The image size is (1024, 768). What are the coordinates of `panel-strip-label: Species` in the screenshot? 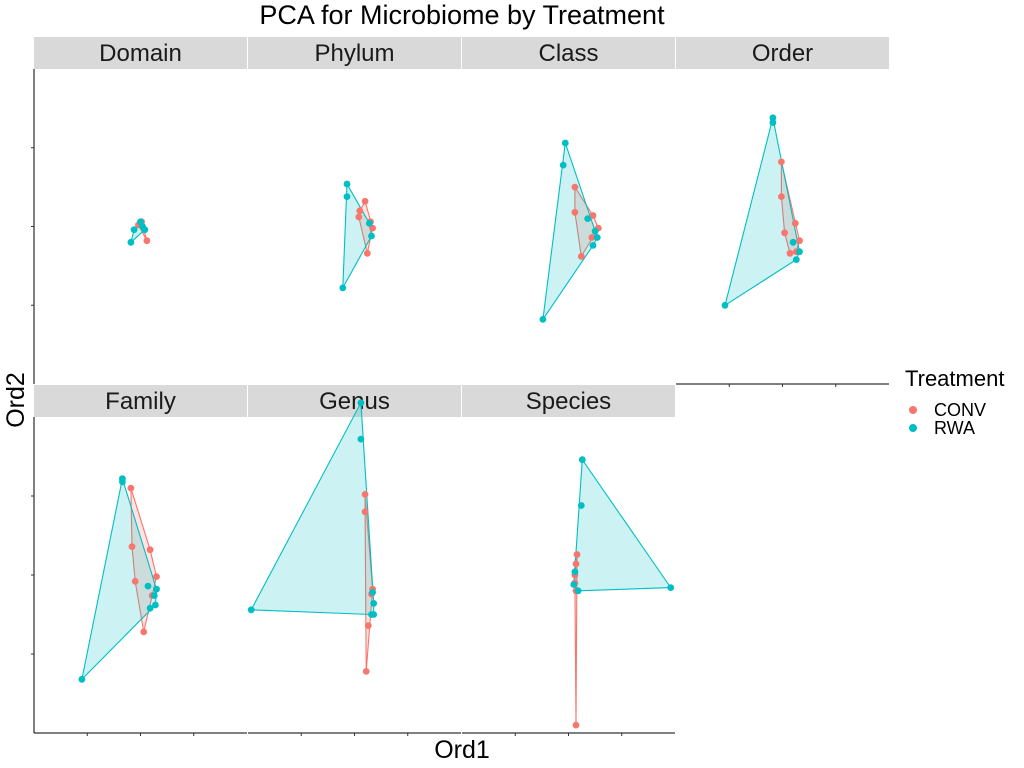 It's located at (568, 401).